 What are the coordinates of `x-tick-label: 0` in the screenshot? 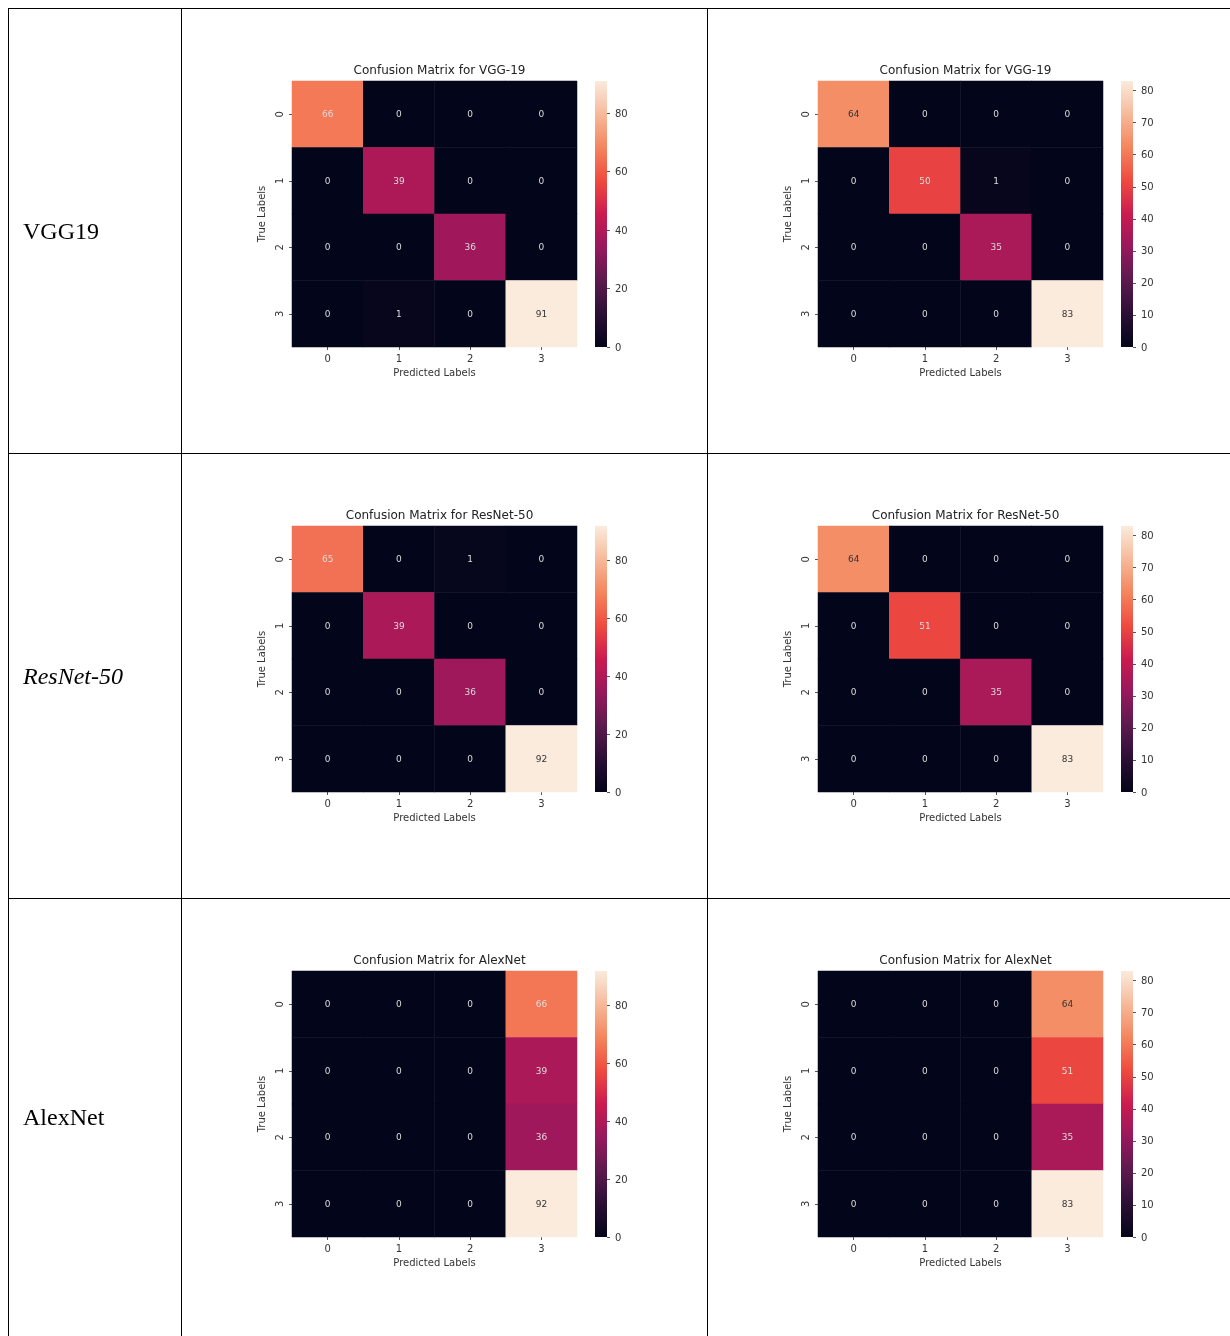 It's located at (327, 803).